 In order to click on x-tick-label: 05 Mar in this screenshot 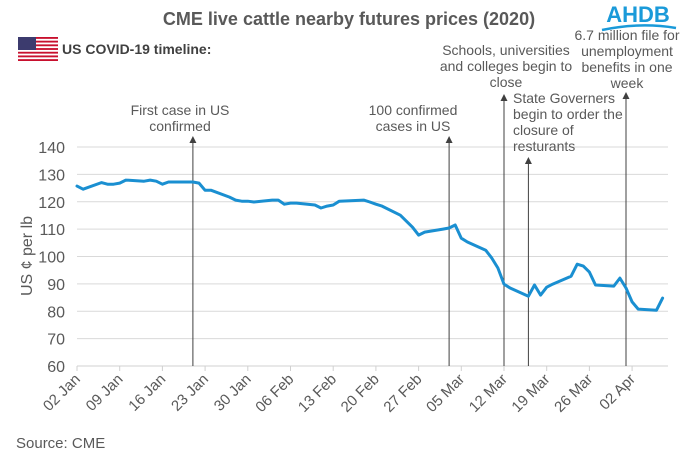, I will do `click(445, 393)`.